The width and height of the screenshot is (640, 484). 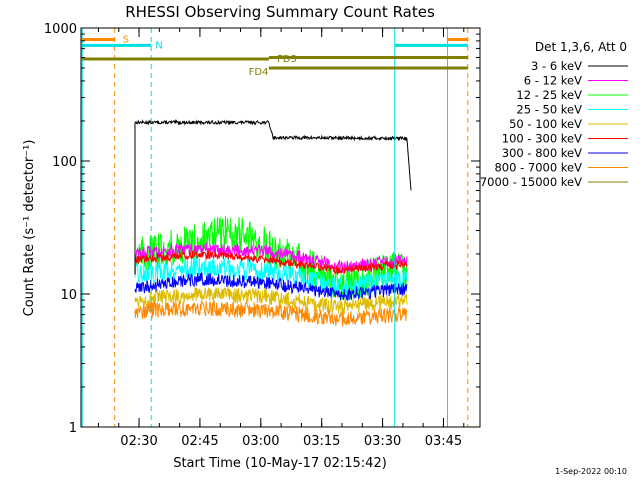 I want to click on legend-label: 6 - 12 keV, so click(x=553, y=81).